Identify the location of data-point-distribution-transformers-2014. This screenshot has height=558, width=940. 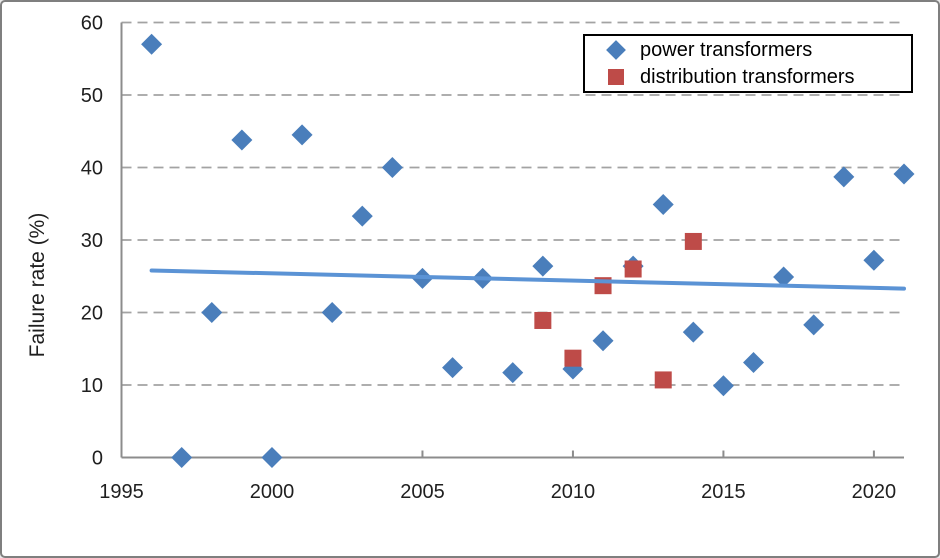
(693, 241).